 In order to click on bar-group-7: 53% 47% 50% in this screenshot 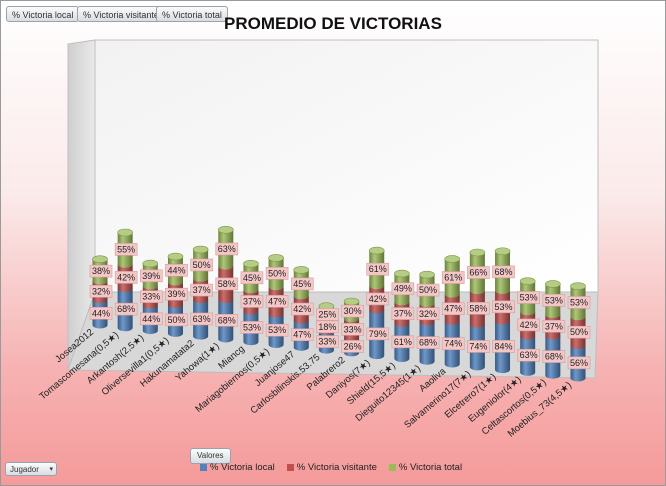, I will do `click(277, 301)`.